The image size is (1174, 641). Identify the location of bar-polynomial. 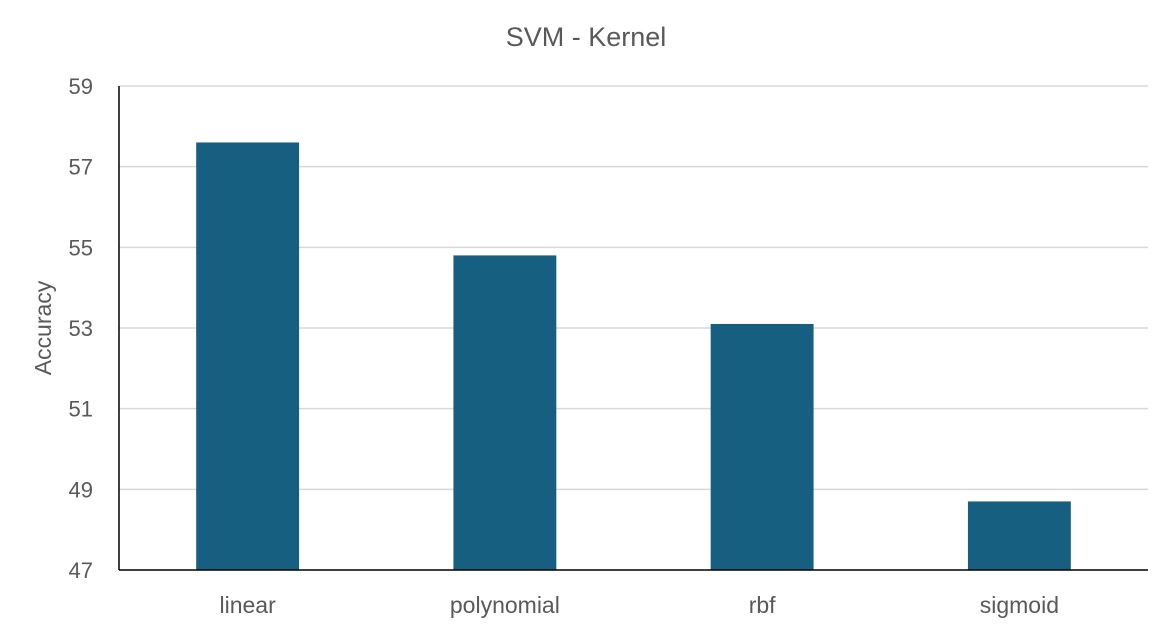
(505, 412).